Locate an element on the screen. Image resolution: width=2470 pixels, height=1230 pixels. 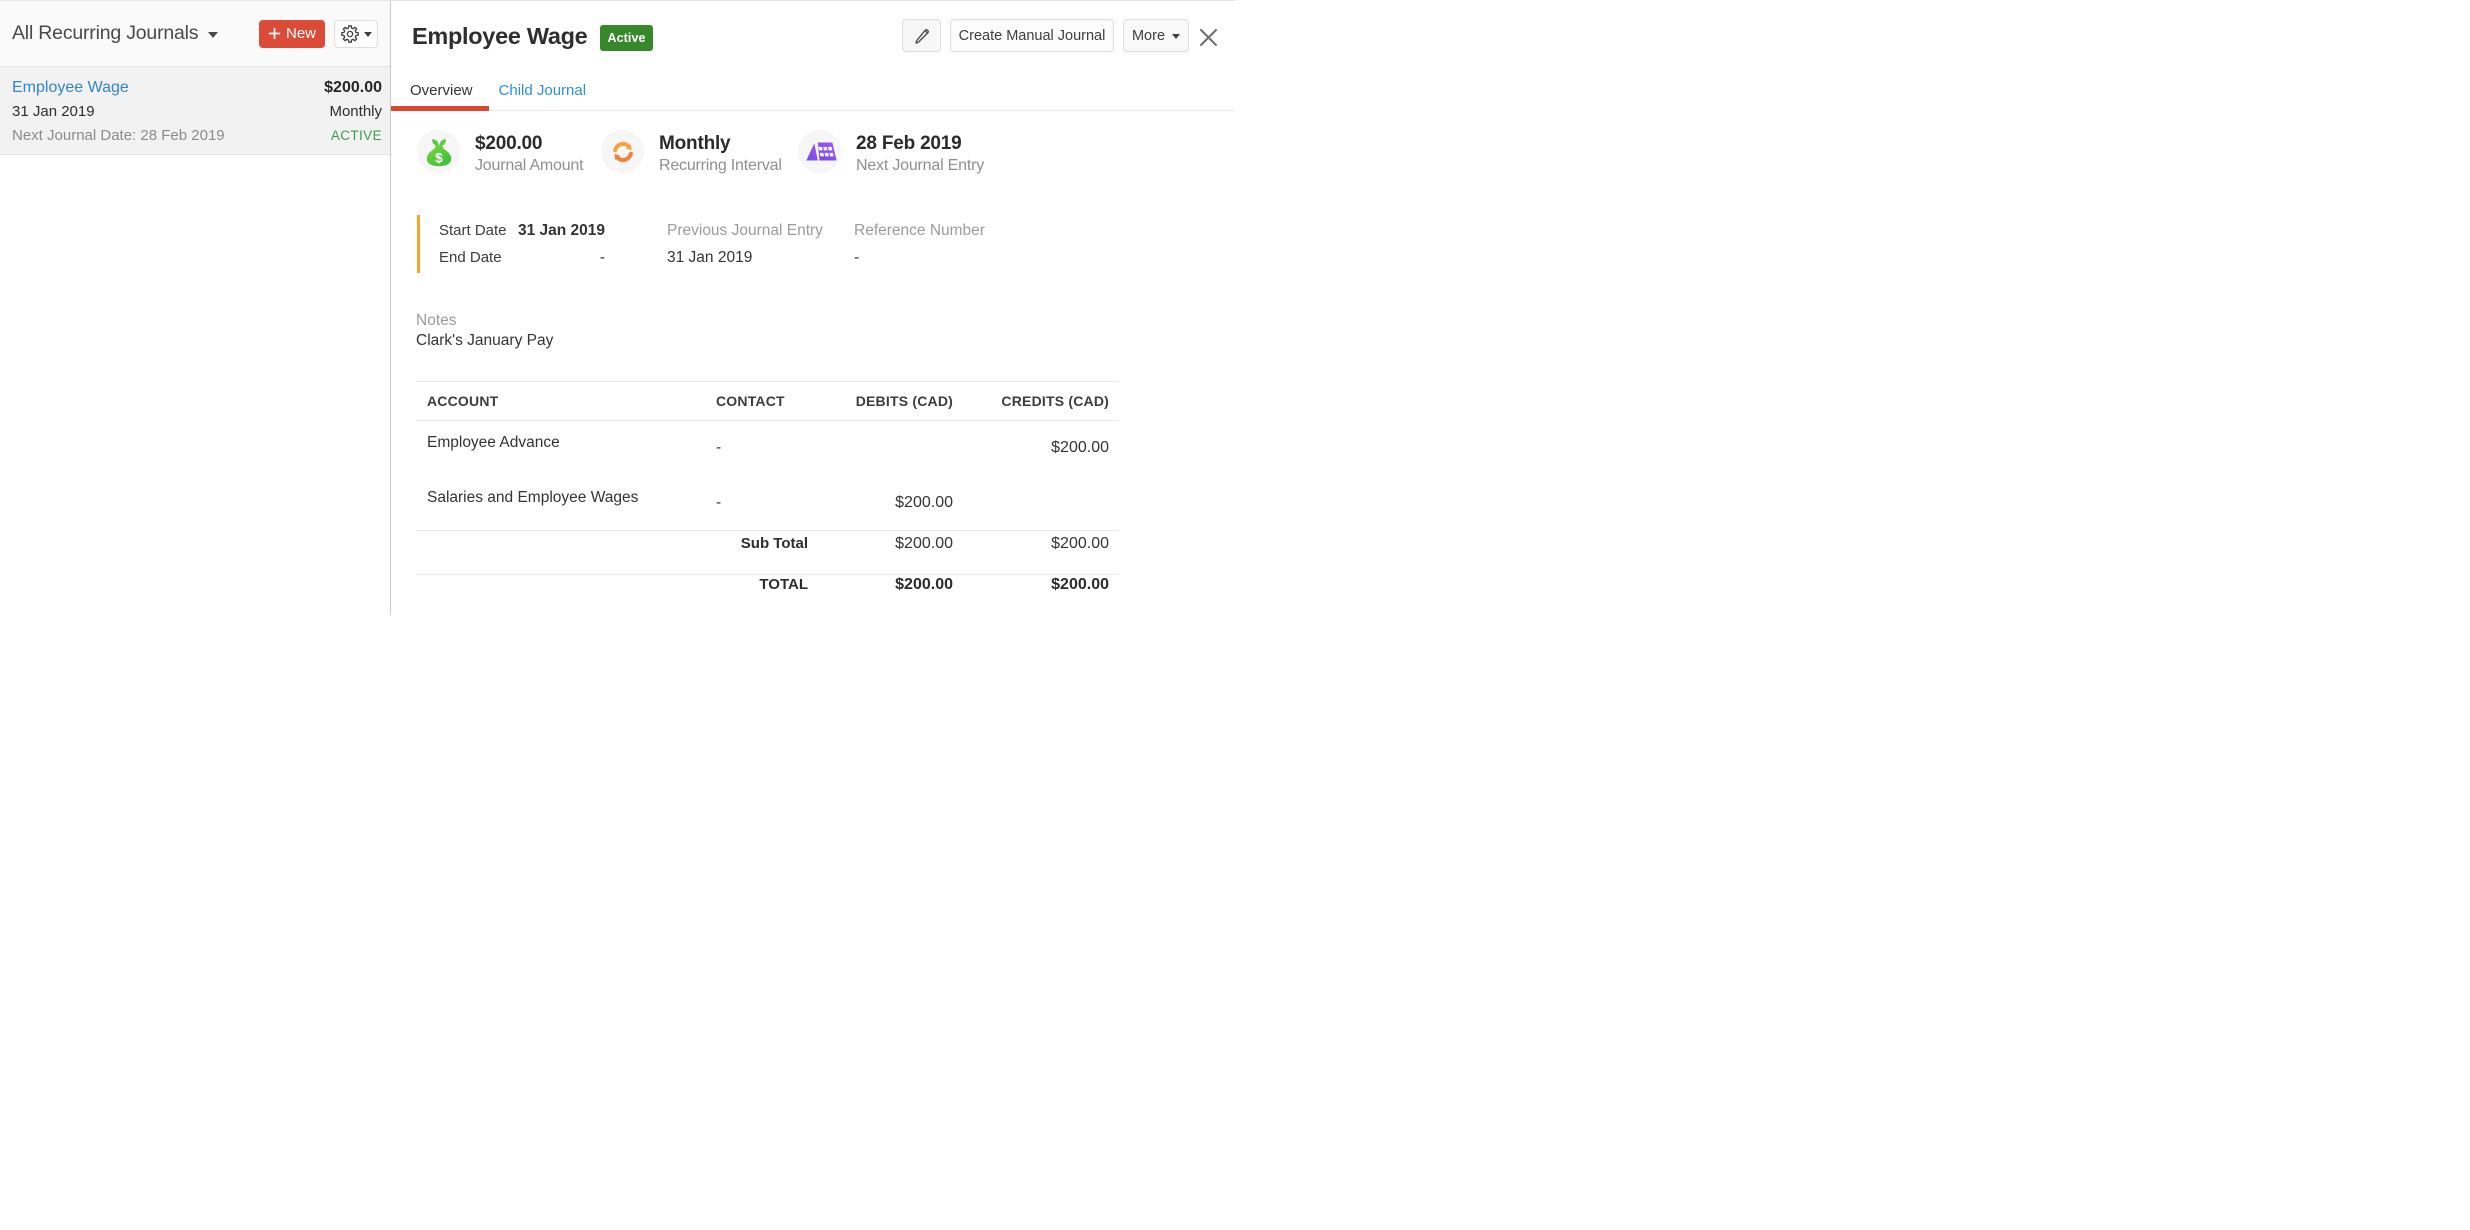
subtotal-debits: $200.00 is located at coordinates (907, 552).